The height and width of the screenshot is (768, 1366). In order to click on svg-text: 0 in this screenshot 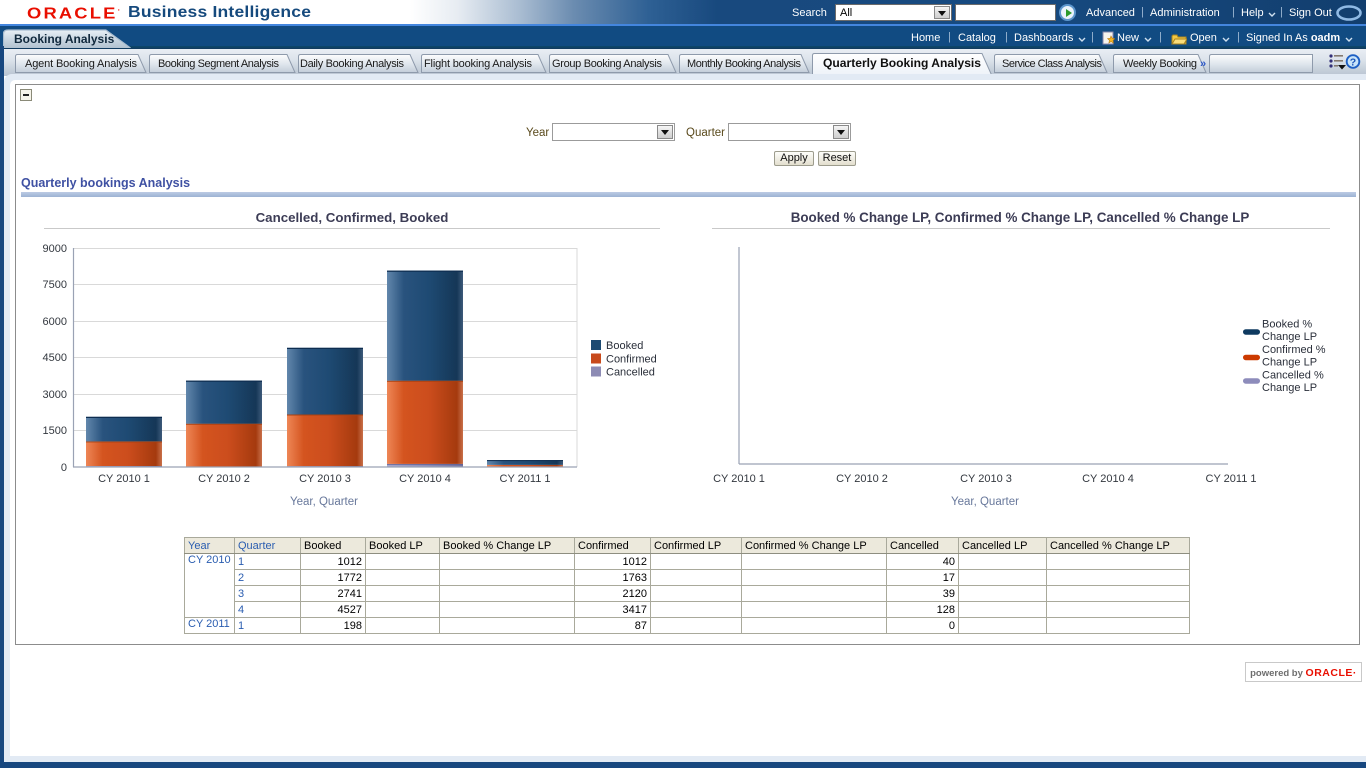, I will do `click(64, 468)`.